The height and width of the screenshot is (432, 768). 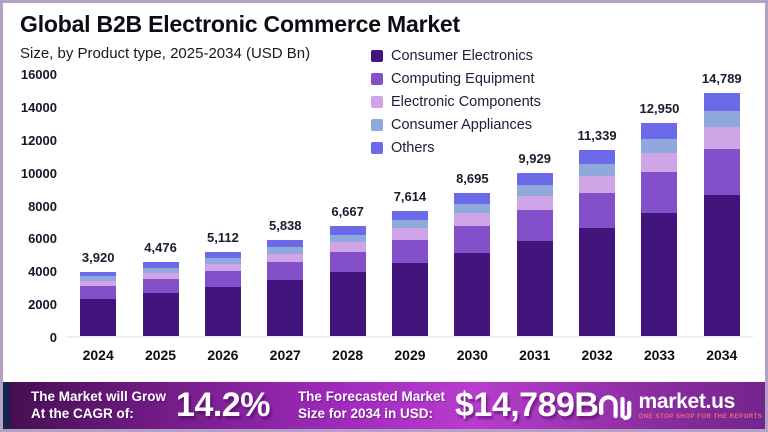 What do you see at coordinates (160, 355) in the screenshot?
I see `x-axis-label: 2025` at bounding box center [160, 355].